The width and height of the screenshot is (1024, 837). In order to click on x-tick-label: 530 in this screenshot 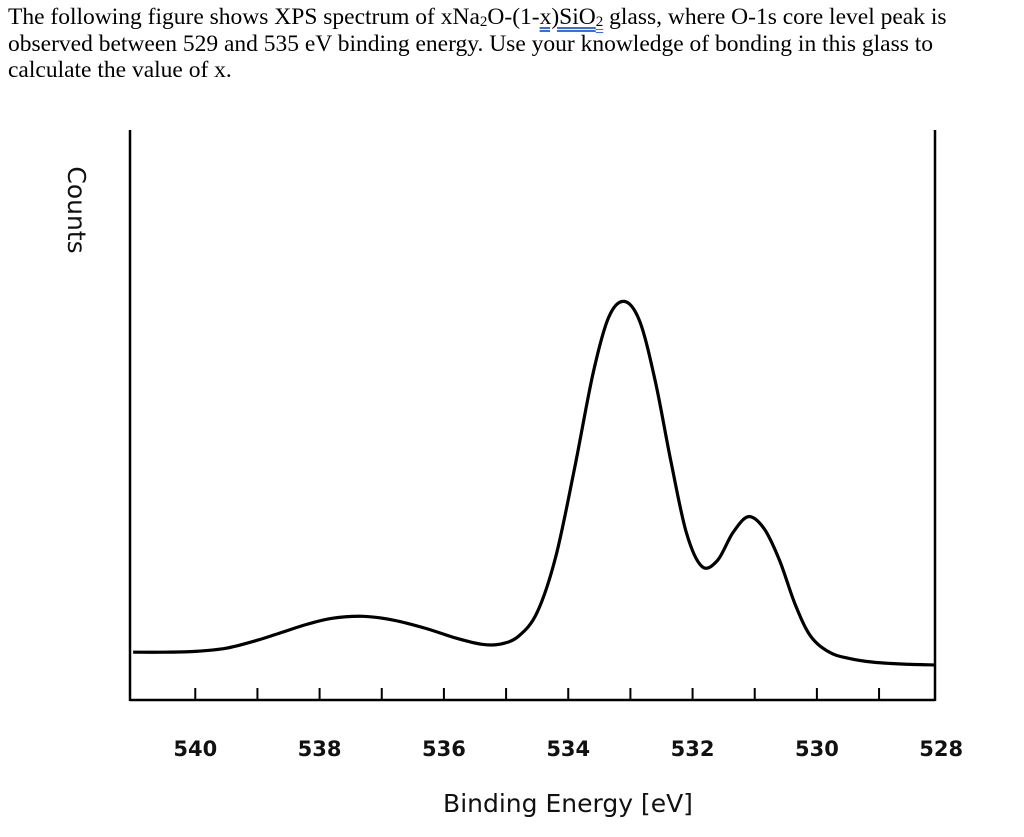, I will do `click(817, 749)`.